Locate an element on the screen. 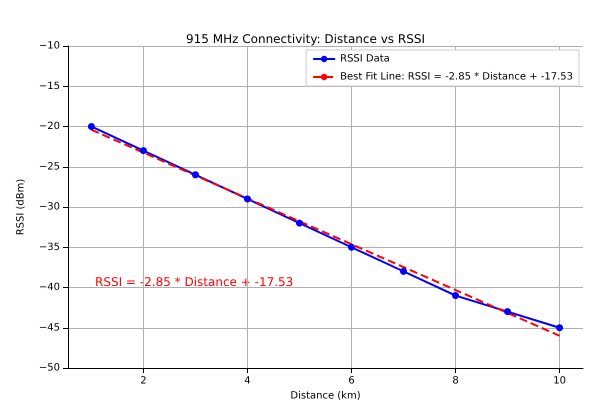 Image resolution: width=611 pixels, height=406 pixels. chart-title: 915 MHz Connectivity: Distance vs RSSI is located at coordinates (305, 39).